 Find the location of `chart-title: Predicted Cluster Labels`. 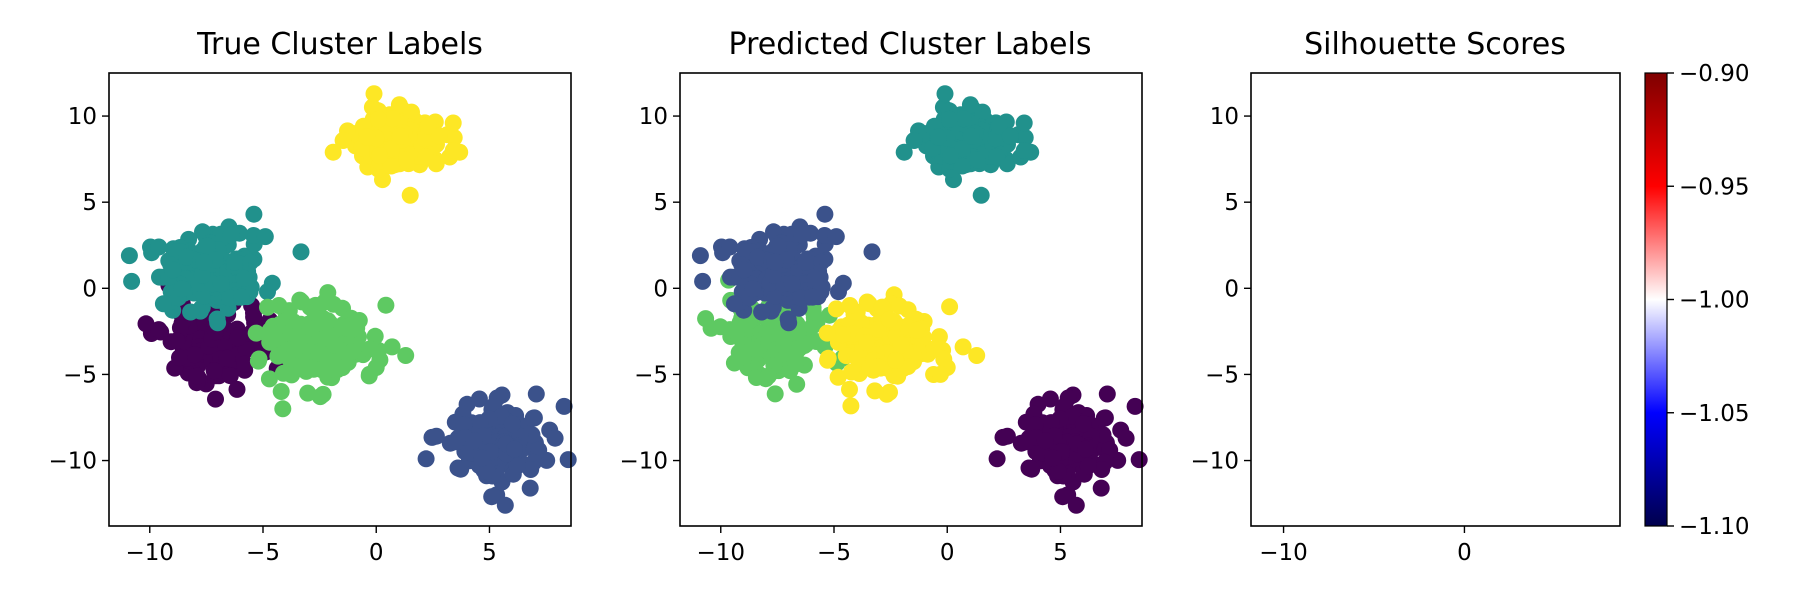

chart-title: Predicted Cluster Labels is located at coordinates (910, 44).